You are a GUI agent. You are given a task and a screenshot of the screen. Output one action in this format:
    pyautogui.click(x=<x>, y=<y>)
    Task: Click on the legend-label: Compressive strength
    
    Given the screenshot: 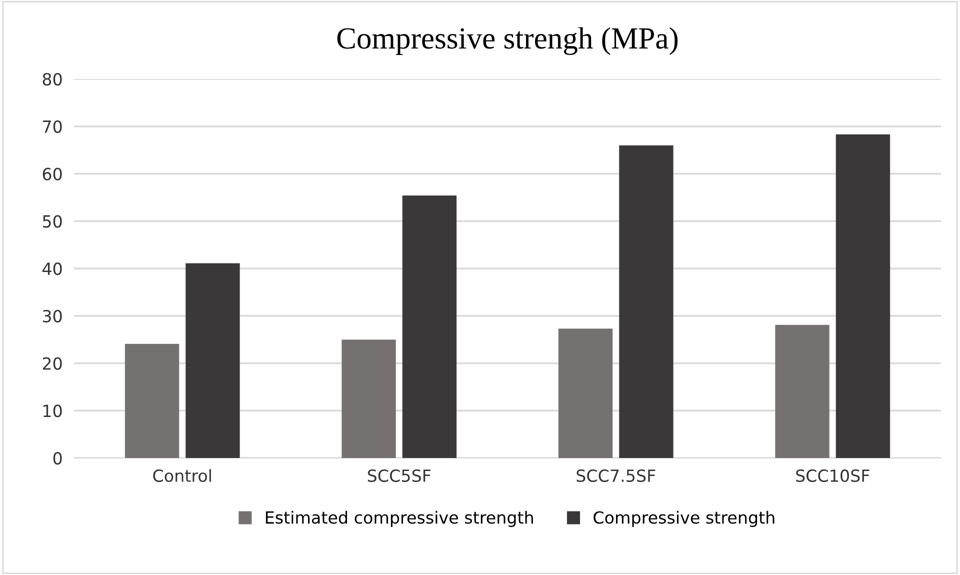 What is the action you would take?
    pyautogui.click(x=684, y=519)
    